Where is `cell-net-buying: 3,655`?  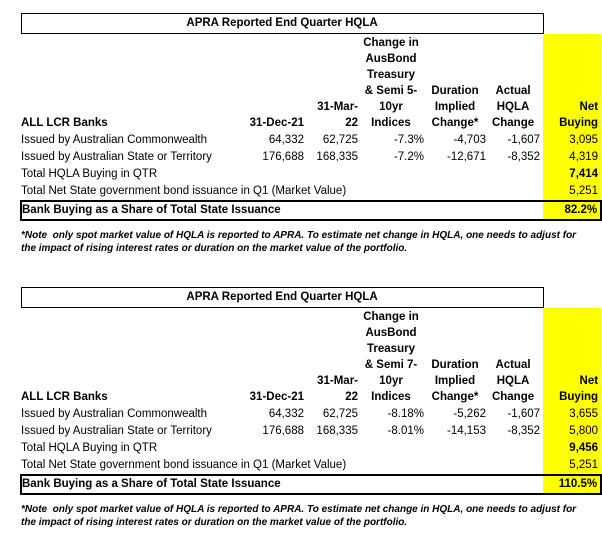 cell-net-buying: 3,655 is located at coordinates (572, 414).